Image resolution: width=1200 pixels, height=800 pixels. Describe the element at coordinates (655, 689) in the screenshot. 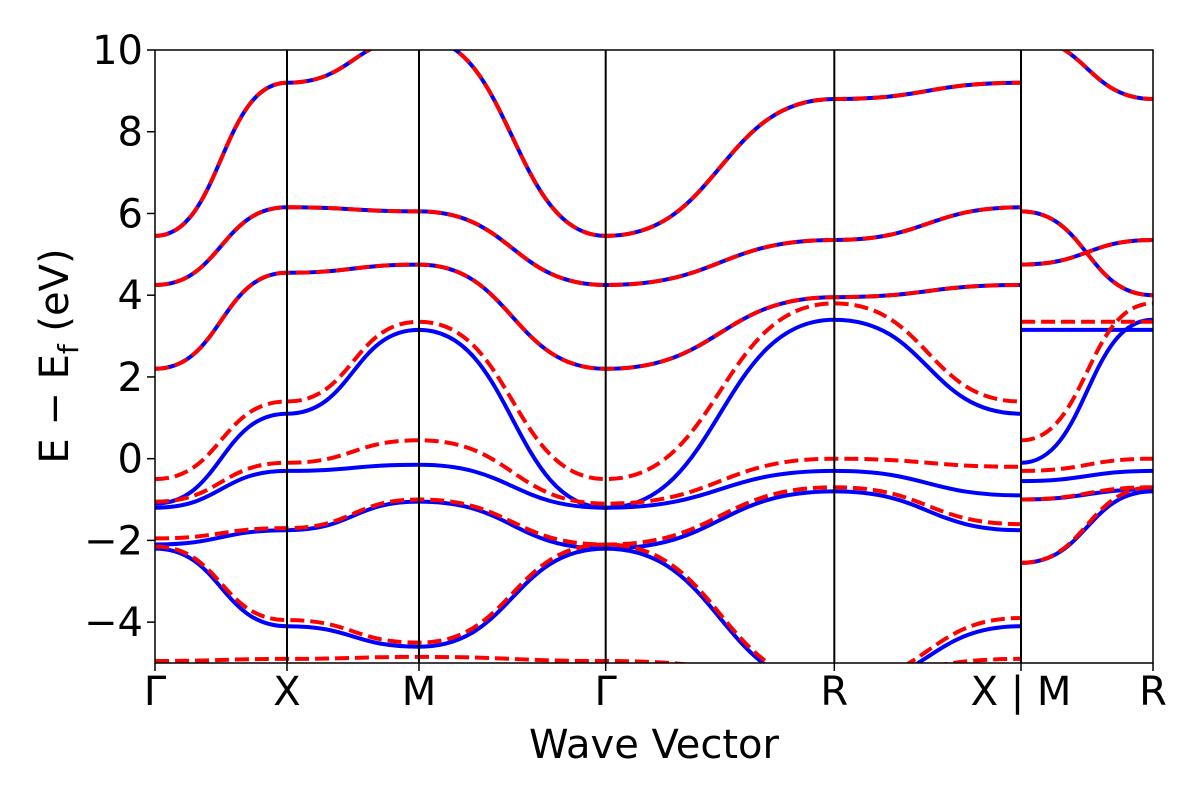

I see `x-axis-ticks: Γ X M Γ R X | M R` at that location.